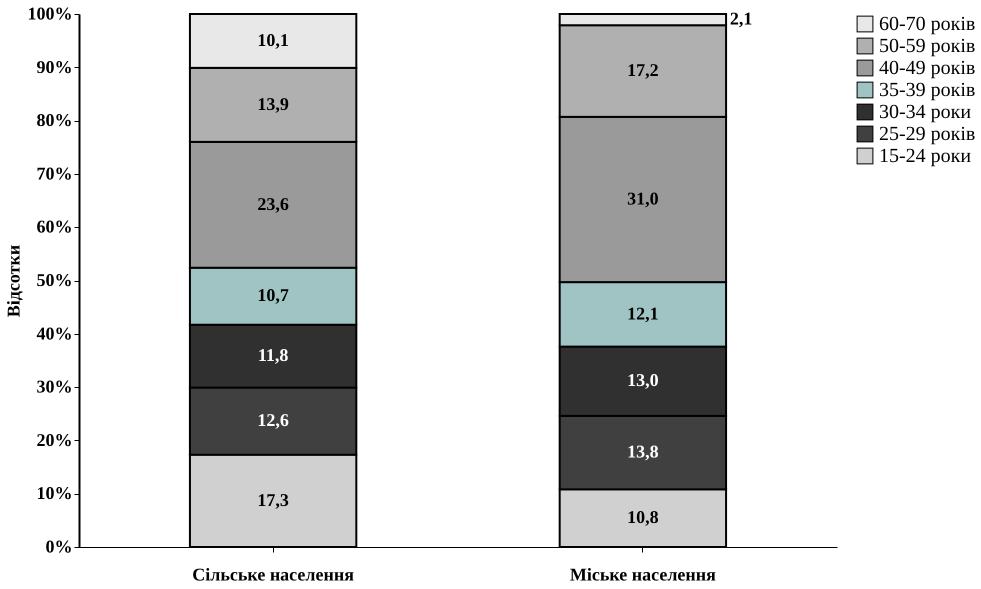  I want to click on y-tick-label: 70%, so click(54, 173).